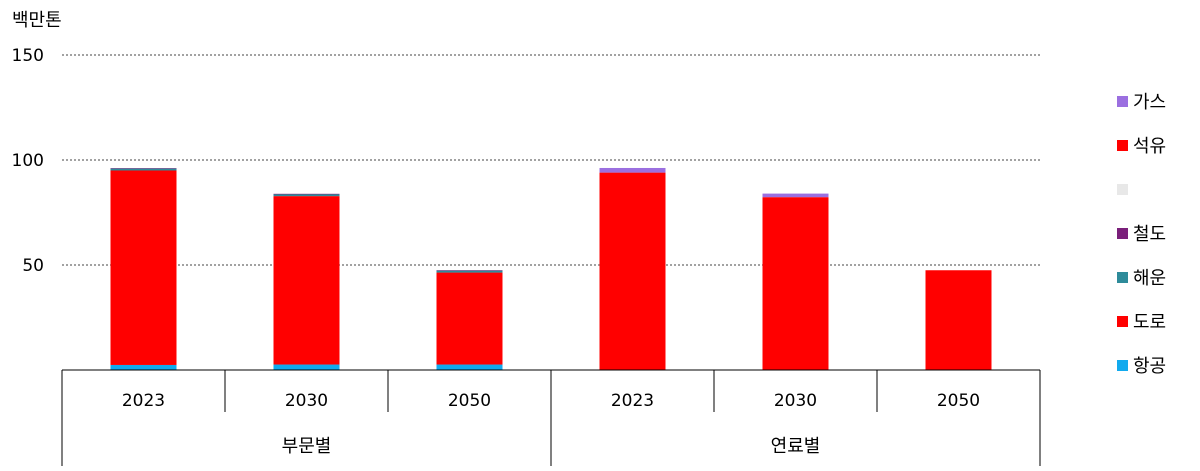 The height and width of the screenshot is (471, 1200). What do you see at coordinates (1149, 366) in the screenshot?
I see `legend-label: 항공` at bounding box center [1149, 366].